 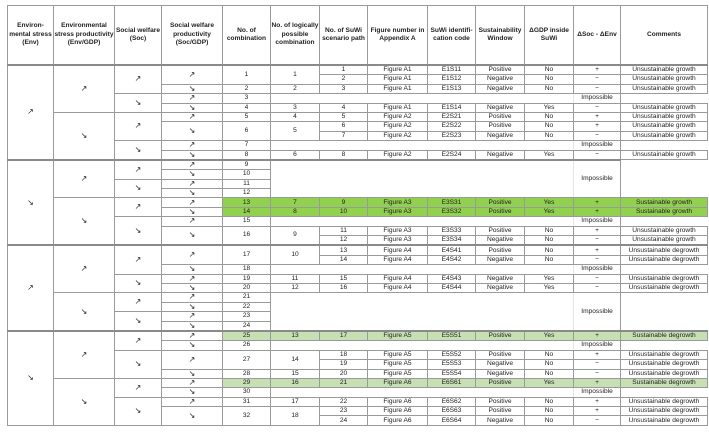 I want to click on env-productivity-arrow: ↘, so click(x=84, y=401).